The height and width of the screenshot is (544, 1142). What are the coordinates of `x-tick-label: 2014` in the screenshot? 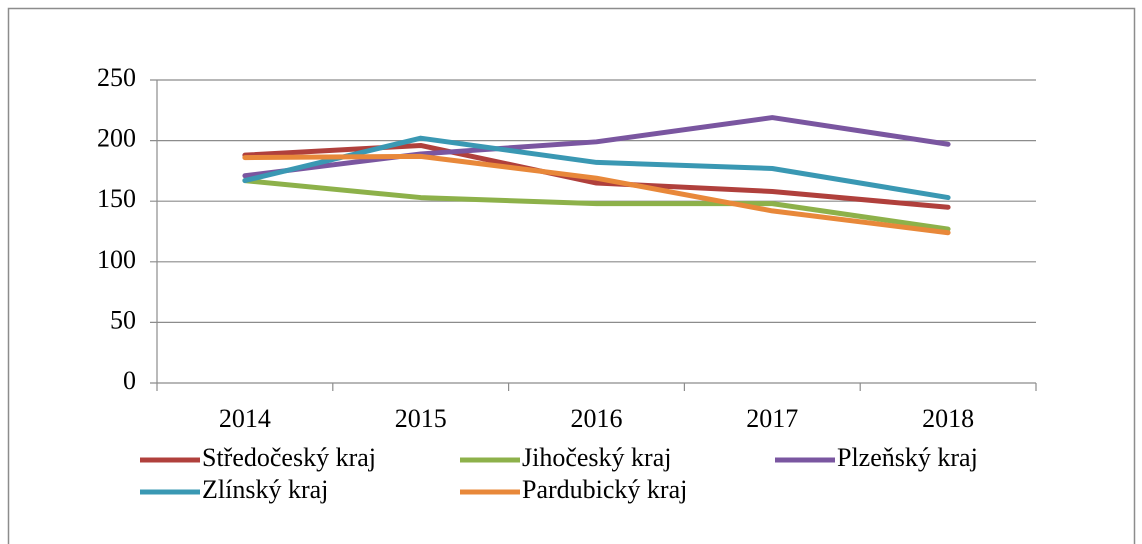 It's located at (245, 418).